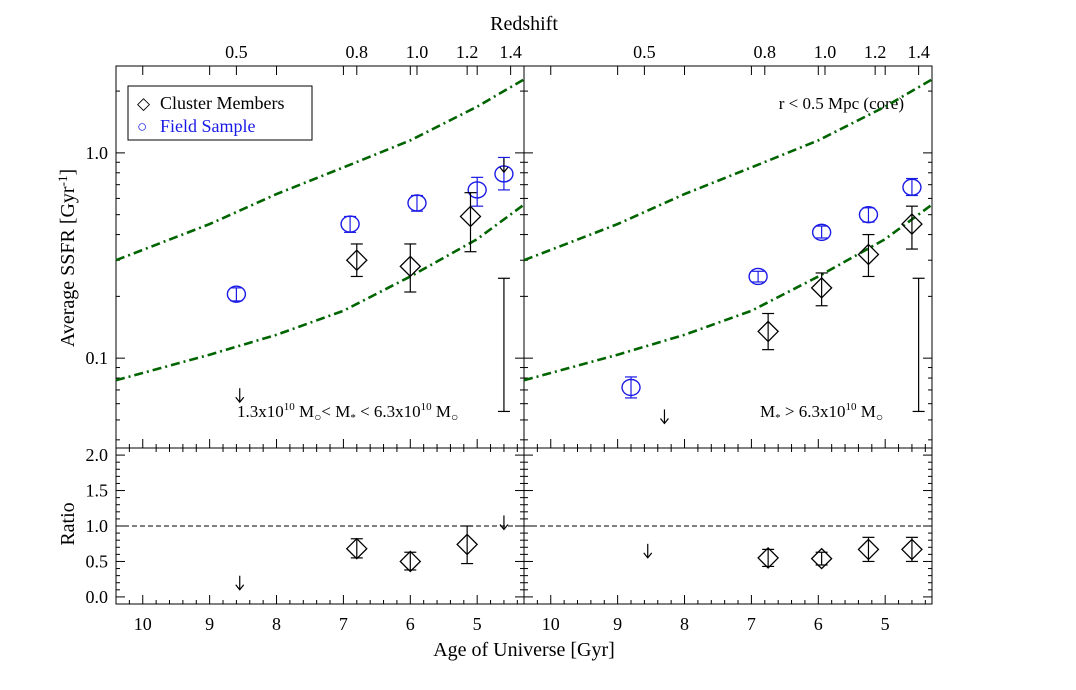 Image resolution: width=1076 pixels, height=690 pixels. What do you see at coordinates (208, 126) in the screenshot?
I see `legend-field-label: Field Sample` at bounding box center [208, 126].